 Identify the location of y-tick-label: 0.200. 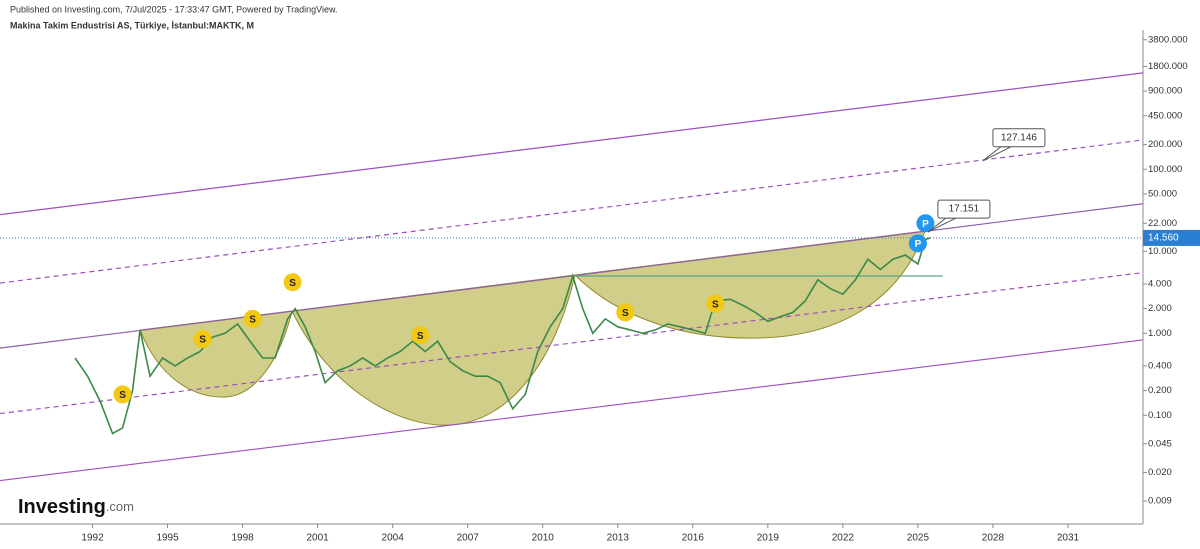
(1160, 390).